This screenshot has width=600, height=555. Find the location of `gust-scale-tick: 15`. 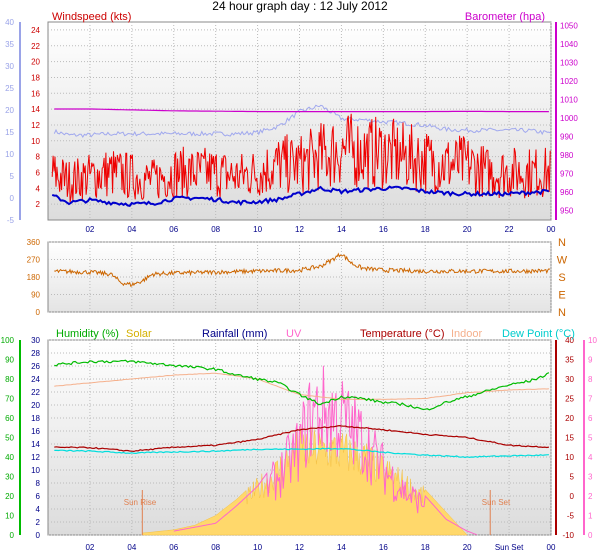

gust-scale-tick: 15 is located at coordinates (9, 132).